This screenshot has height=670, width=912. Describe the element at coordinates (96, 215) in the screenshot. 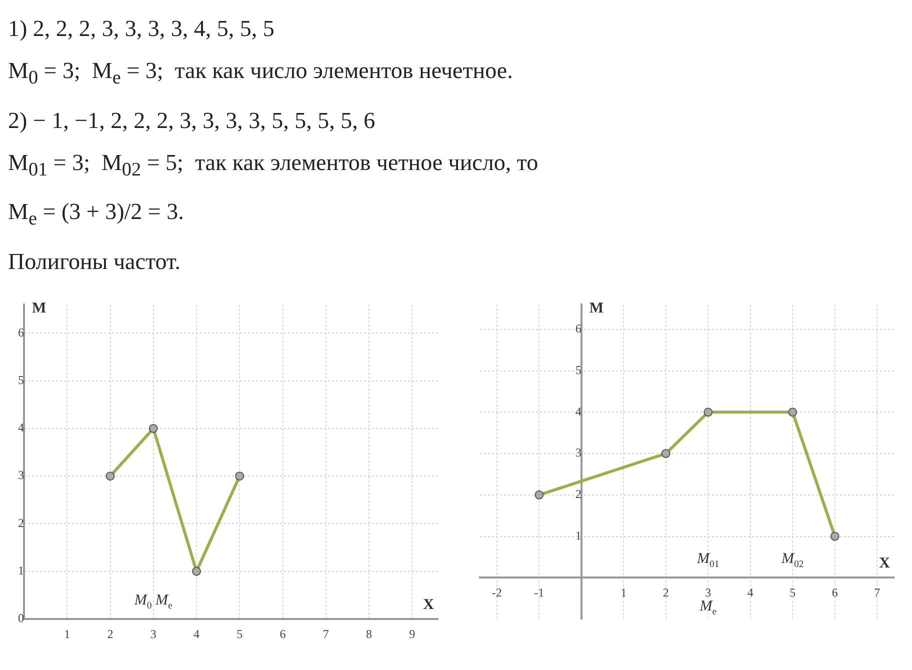

I see `text: M$_{e}$ = (3 + 3)/2 = 3.` at that location.